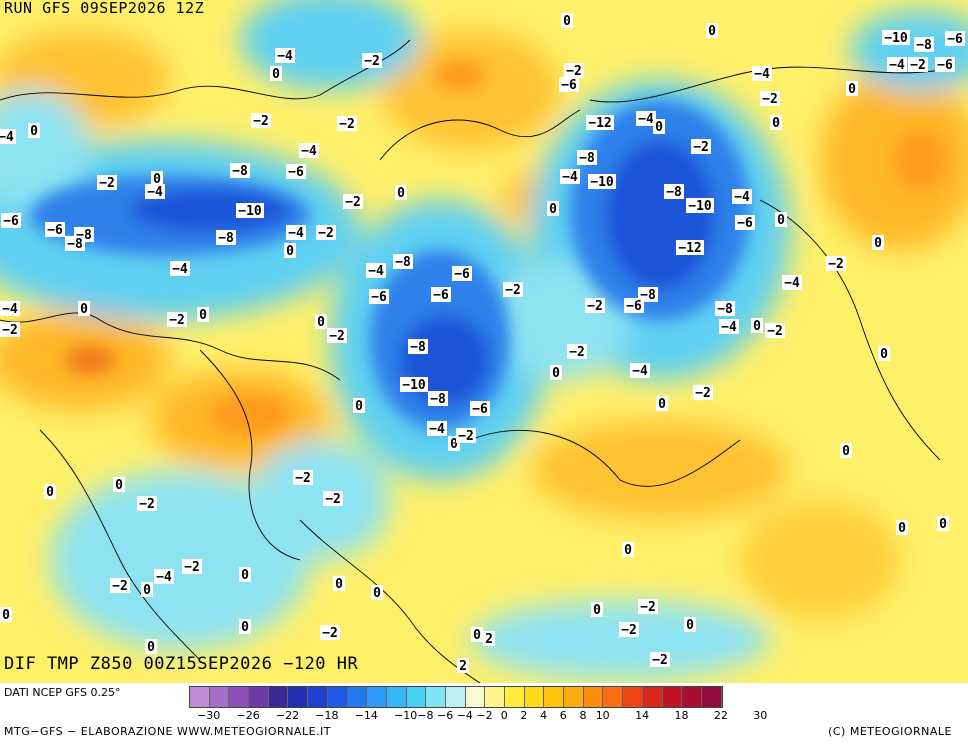 This screenshot has height=745, width=968. Describe the element at coordinates (524, 715) in the screenshot. I see `color-scale-tick-label: 2` at that location.